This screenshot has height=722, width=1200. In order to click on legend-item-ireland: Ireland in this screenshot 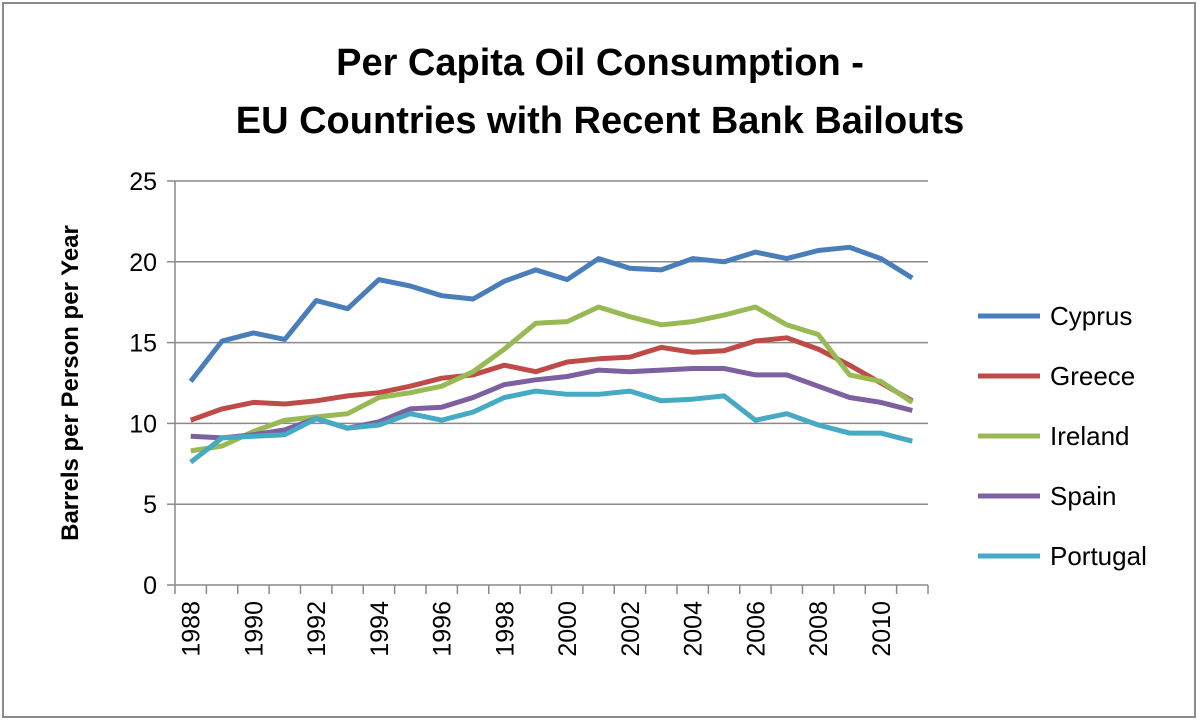, I will do `click(1054, 436)`.